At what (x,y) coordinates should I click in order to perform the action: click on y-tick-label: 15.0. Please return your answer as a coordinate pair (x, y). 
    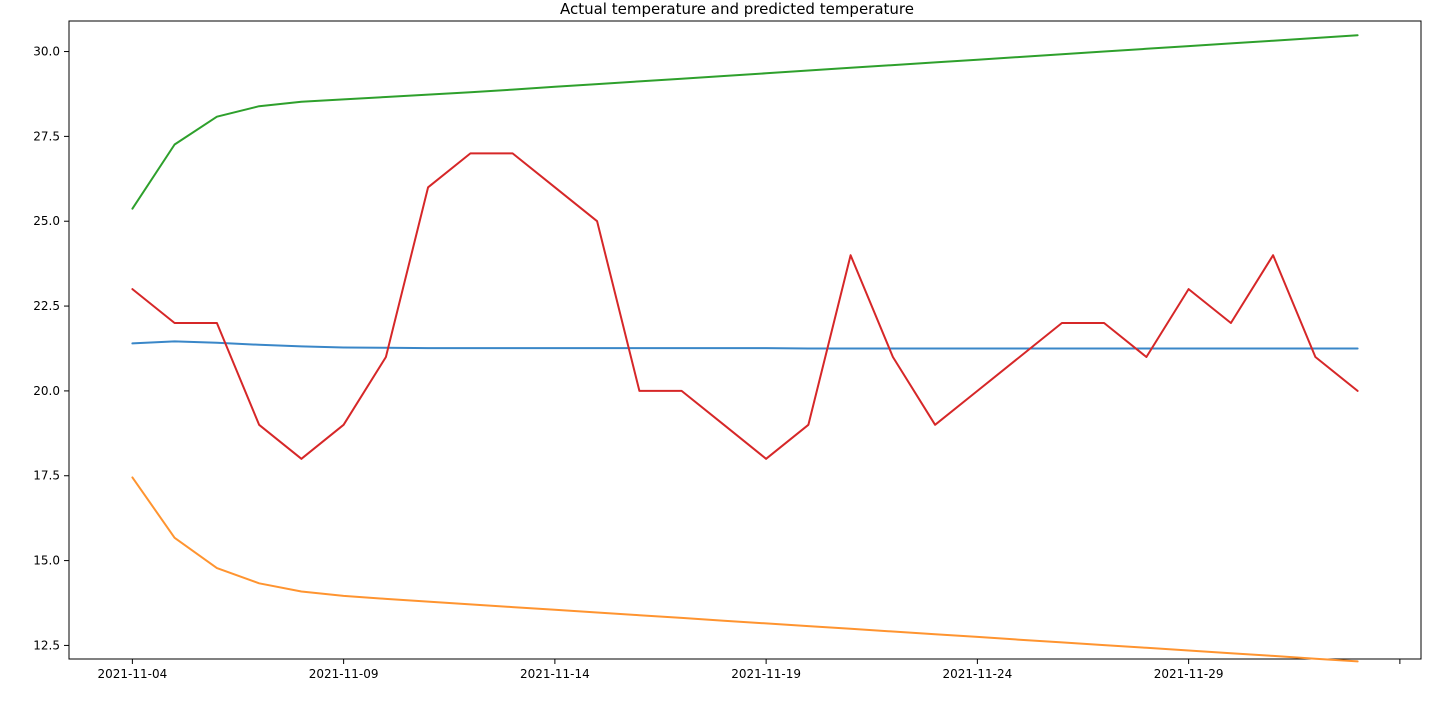
    Looking at the image, I should click on (46, 561).